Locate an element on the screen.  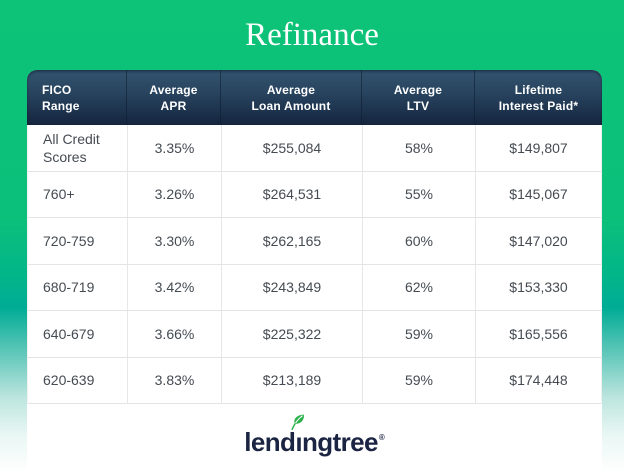
cell-fico: 680-719 is located at coordinates (78, 287).